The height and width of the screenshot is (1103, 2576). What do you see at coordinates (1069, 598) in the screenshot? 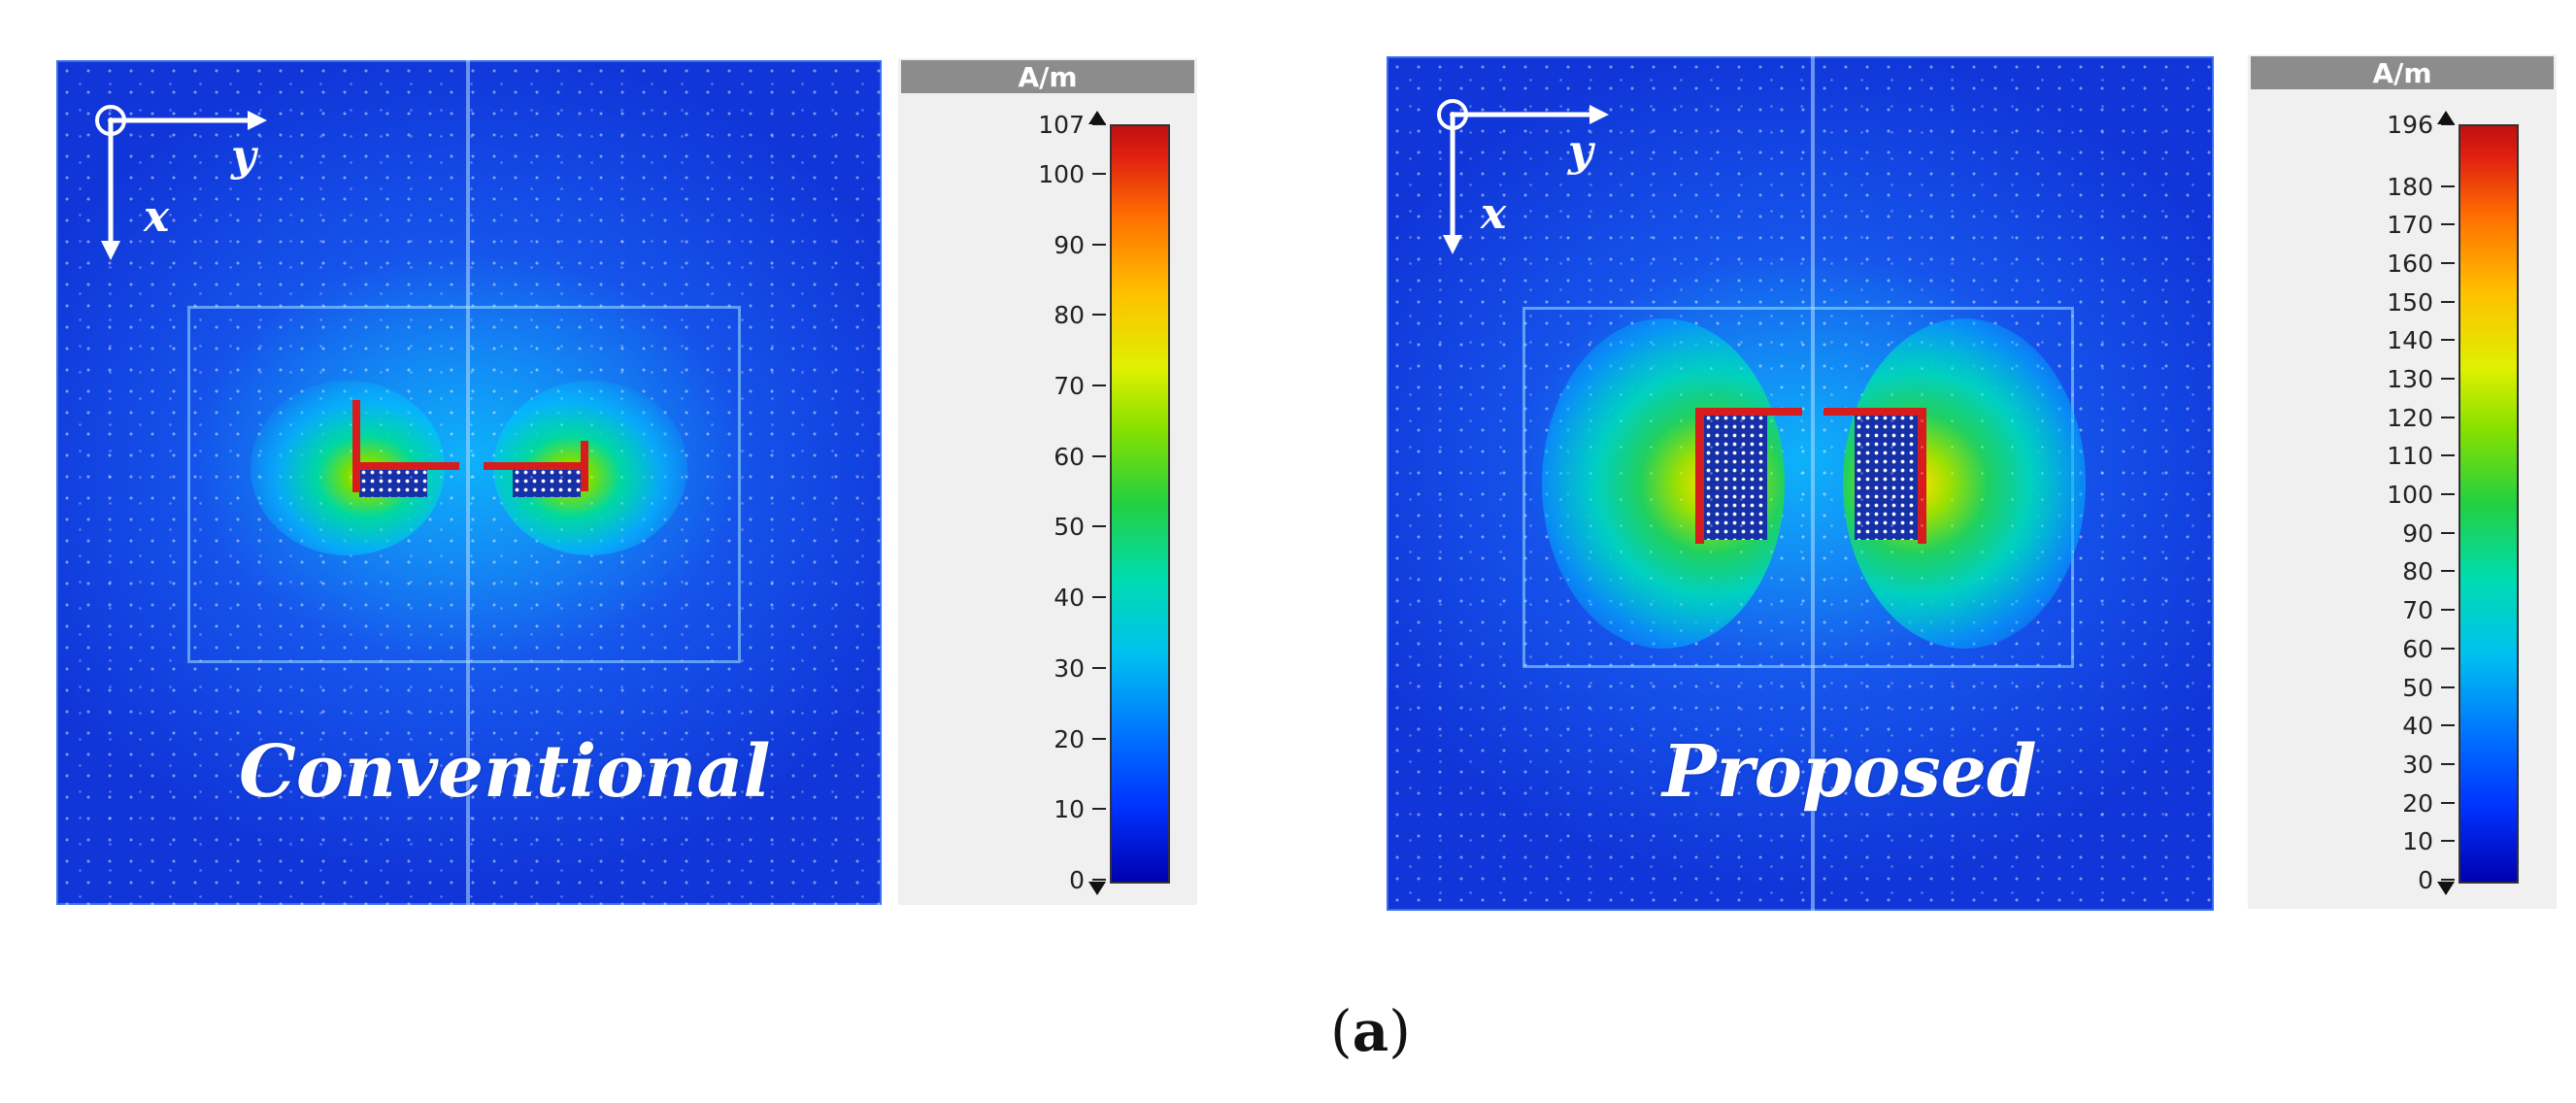
I see `colorbar-tick-label: 40` at bounding box center [1069, 598].